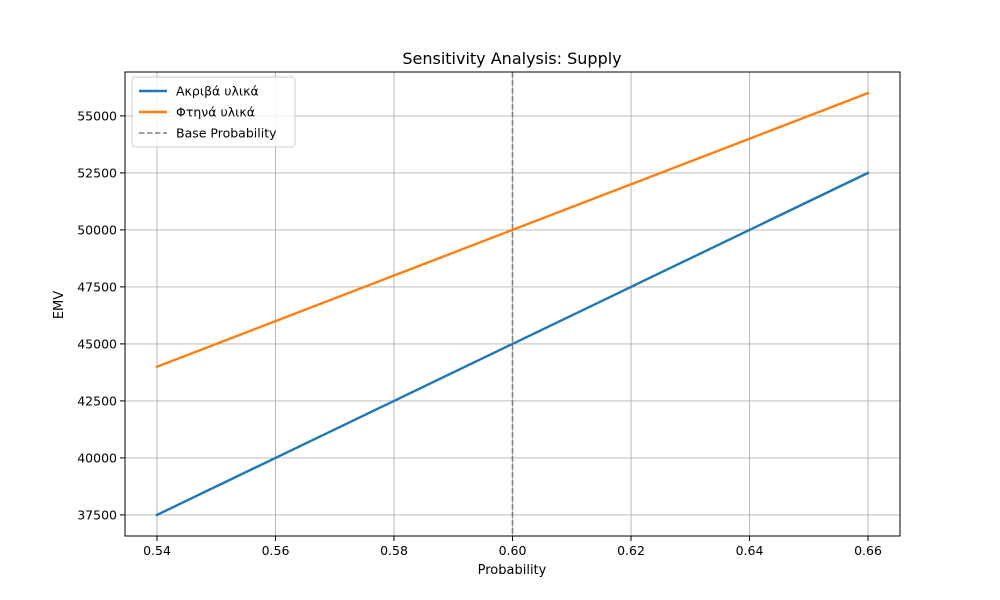 The height and width of the screenshot is (600, 1000). What do you see at coordinates (97, 286) in the screenshot?
I see `y-tick-label: 47500` at bounding box center [97, 286].